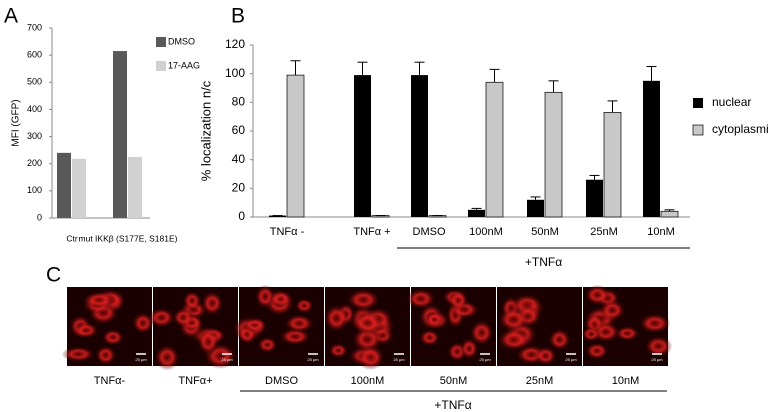  I want to click on image-label: 25nM, so click(540, 381).